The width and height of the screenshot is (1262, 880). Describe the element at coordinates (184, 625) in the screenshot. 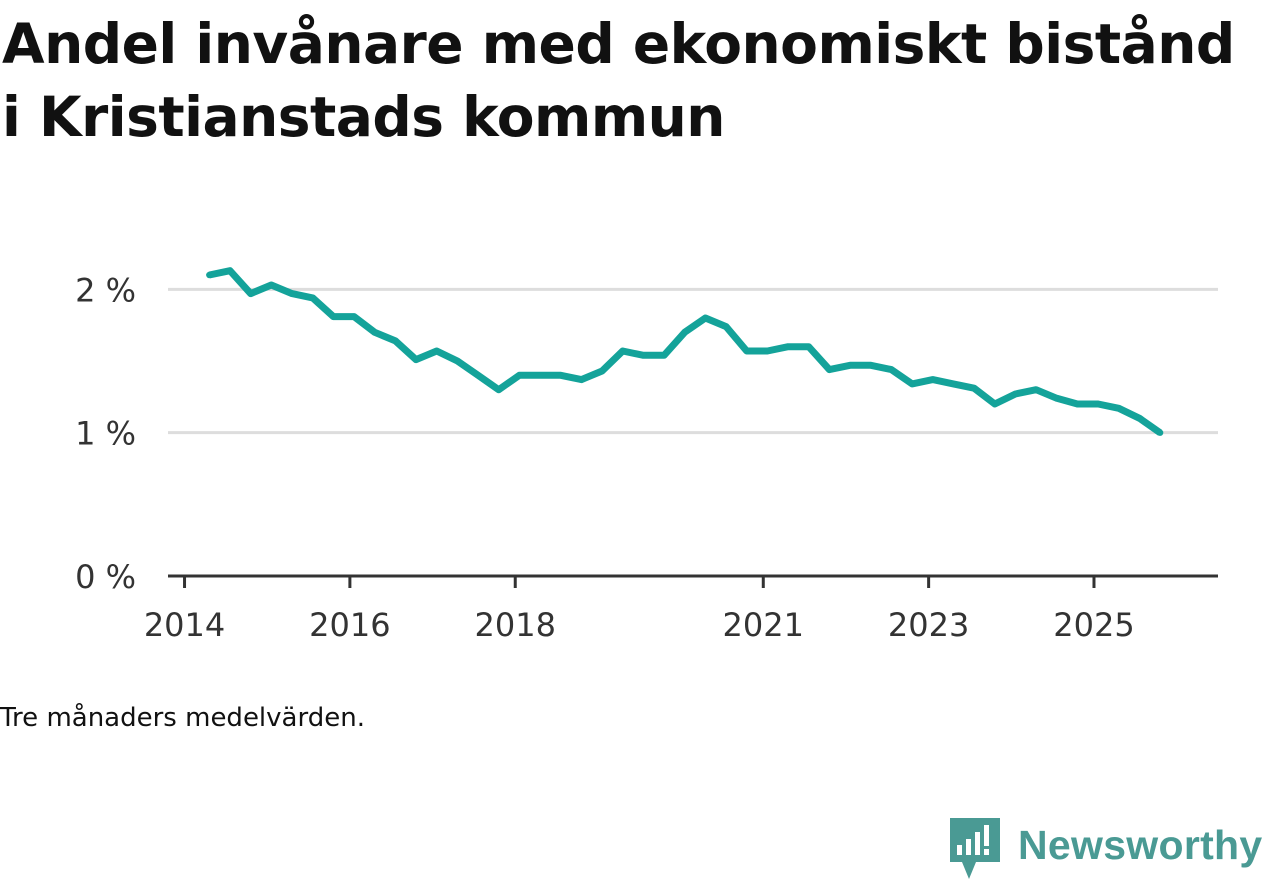

I see `x-tick-label: 2014` at that location.